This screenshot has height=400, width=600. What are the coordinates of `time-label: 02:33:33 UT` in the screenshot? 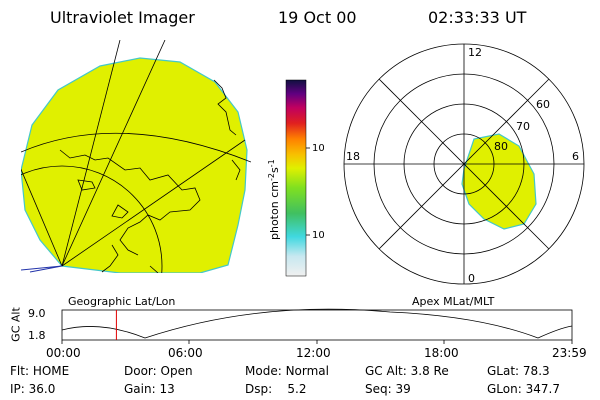 It's located at (477, 17).